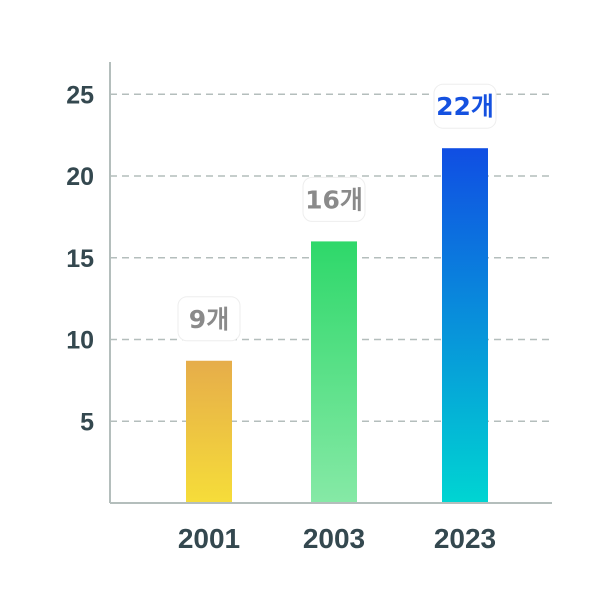  Describe the element at coordinates (80, 95) in the screenshot. I see `y-tick-label: 25` at that location.